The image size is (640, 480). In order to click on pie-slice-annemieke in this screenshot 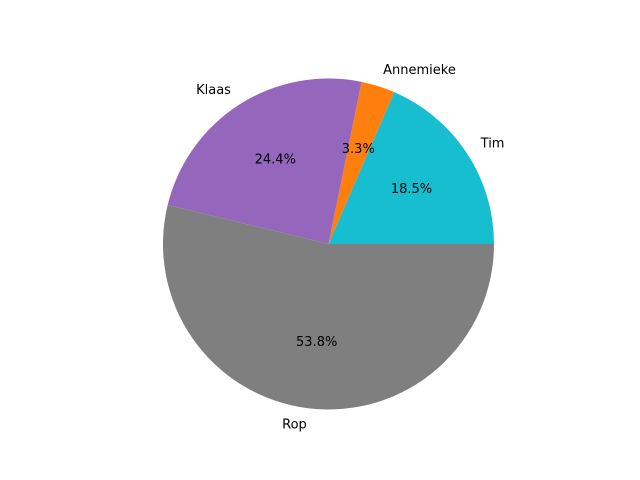, I will do `click(361, 163)`.